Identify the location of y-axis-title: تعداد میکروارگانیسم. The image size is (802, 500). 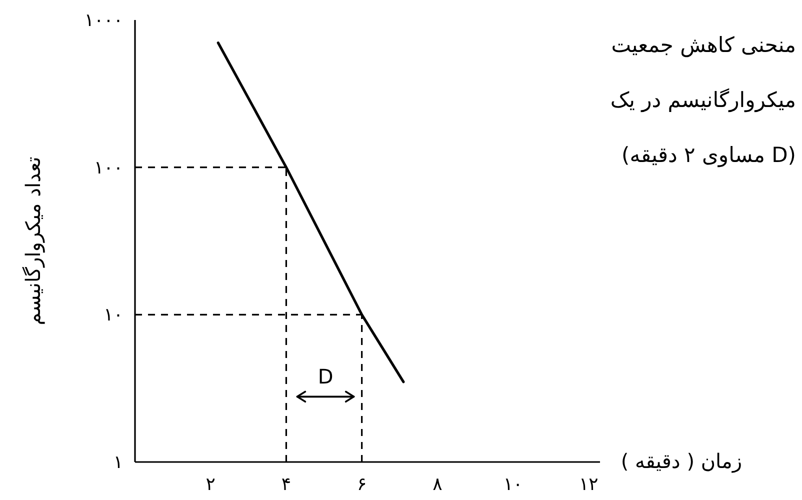
(33, 241).